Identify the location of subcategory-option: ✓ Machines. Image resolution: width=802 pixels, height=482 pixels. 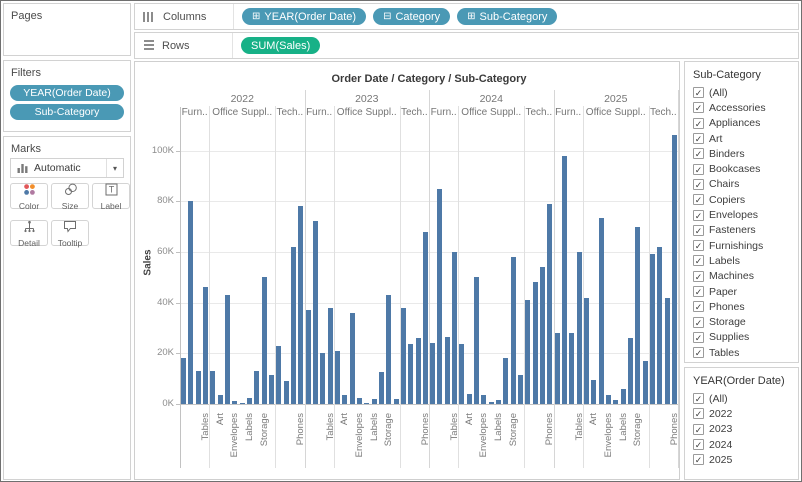
(741, 276).